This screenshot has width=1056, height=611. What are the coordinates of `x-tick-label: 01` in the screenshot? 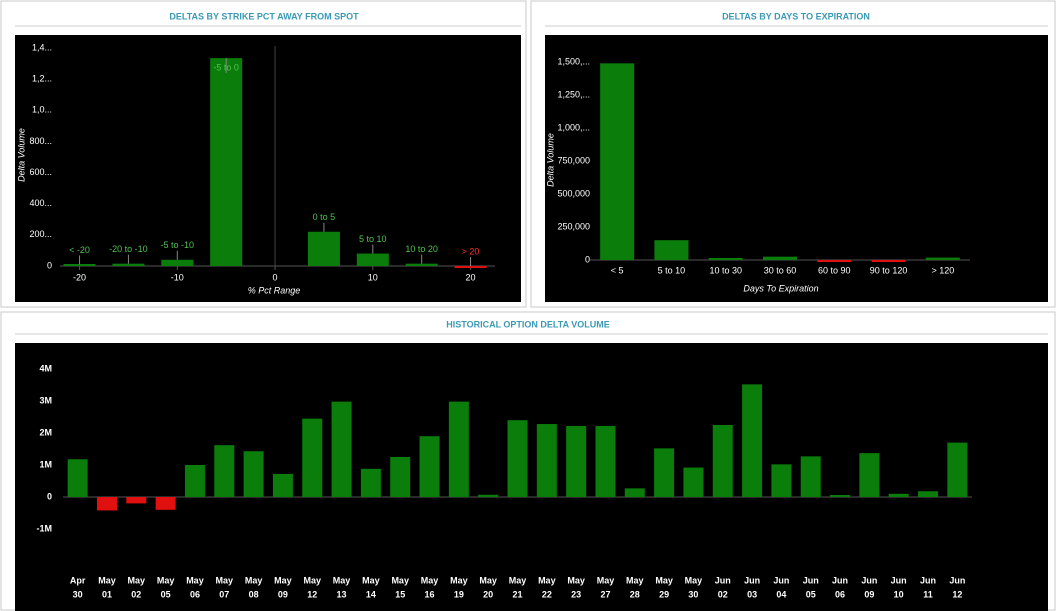 It's located at (107, 594).